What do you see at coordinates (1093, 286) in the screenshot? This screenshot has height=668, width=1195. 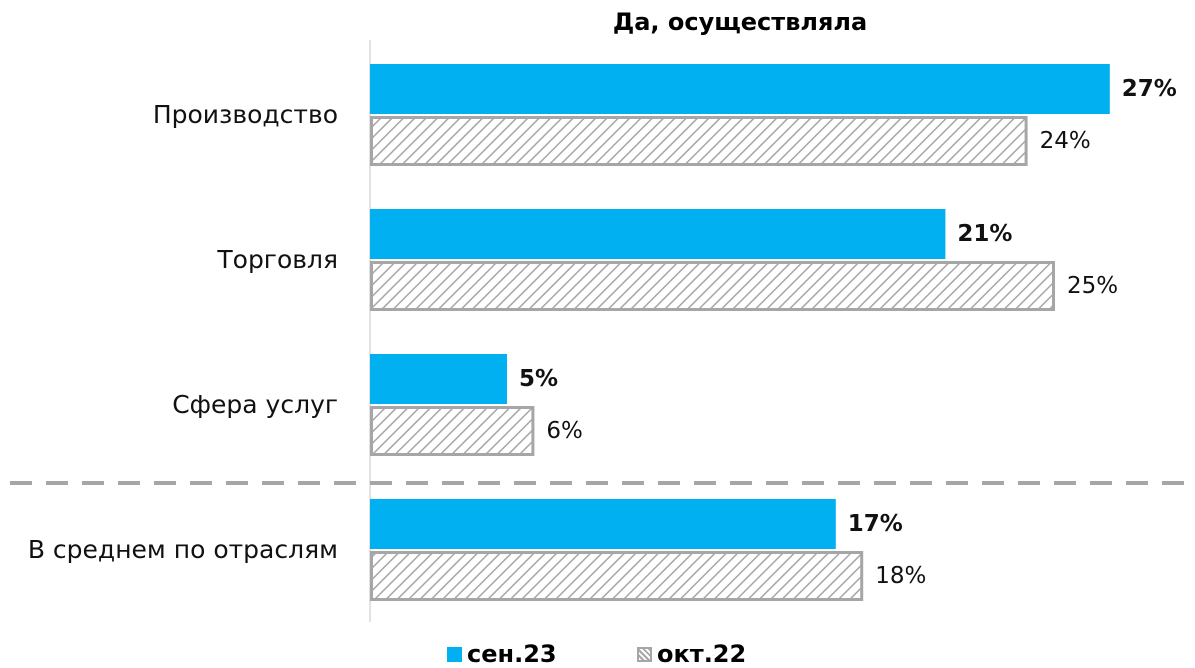 I see `value-label: 25%` at bounding box center [1093, 286].